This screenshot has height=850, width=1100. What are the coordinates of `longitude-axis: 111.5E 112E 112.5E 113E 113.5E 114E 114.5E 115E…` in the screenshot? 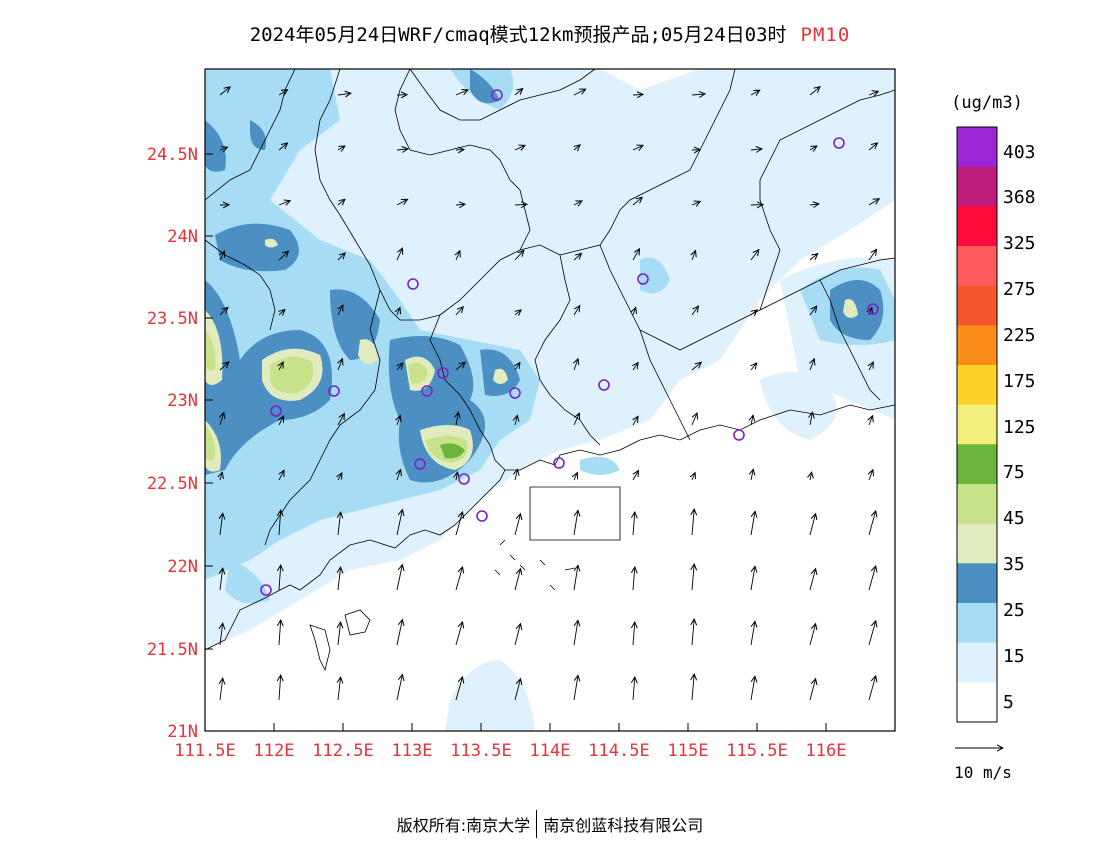 It's located at (510, 742).